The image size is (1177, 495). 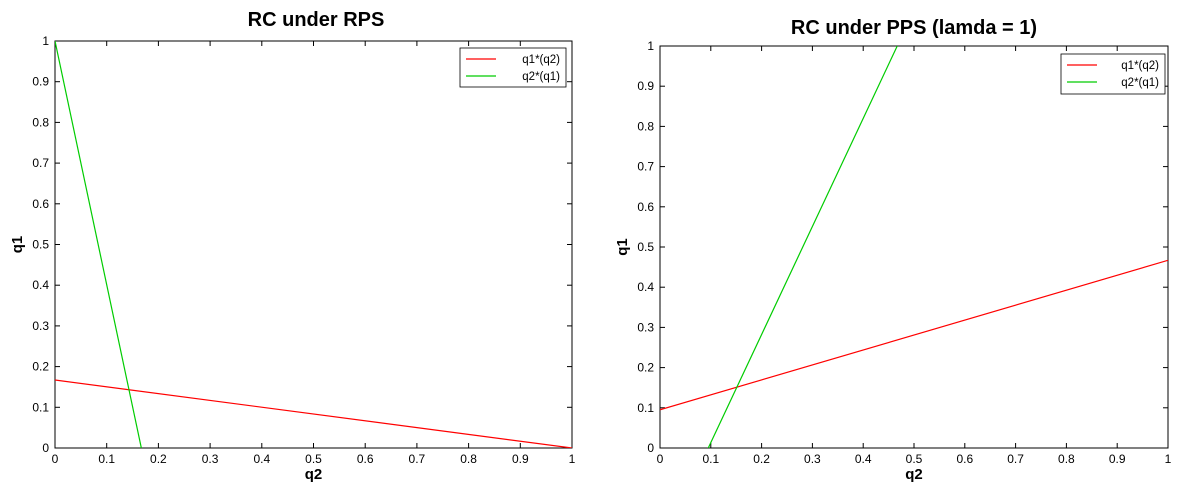 What do you see at coordinates (914, 28) in the screenshot?
I see `chart-title: RC under PPS (lamda = 1)` at bounding box center [914, 28].